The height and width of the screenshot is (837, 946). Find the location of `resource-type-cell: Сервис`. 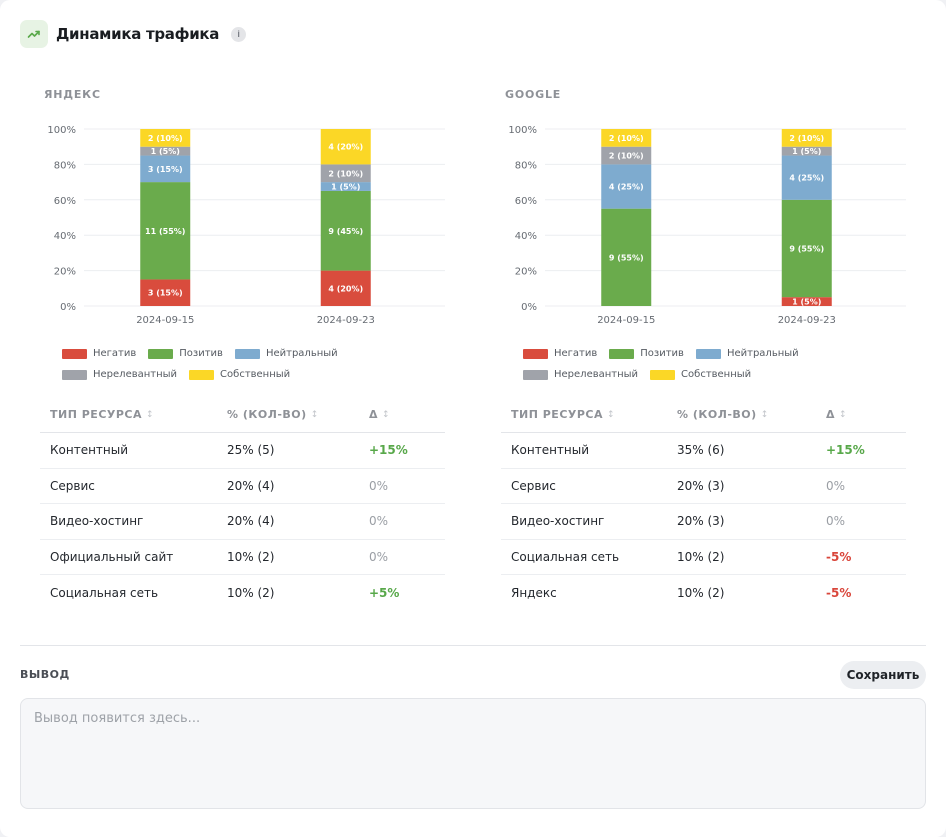

resource-type-cell: Сервис is located at coordinates (533, 485).